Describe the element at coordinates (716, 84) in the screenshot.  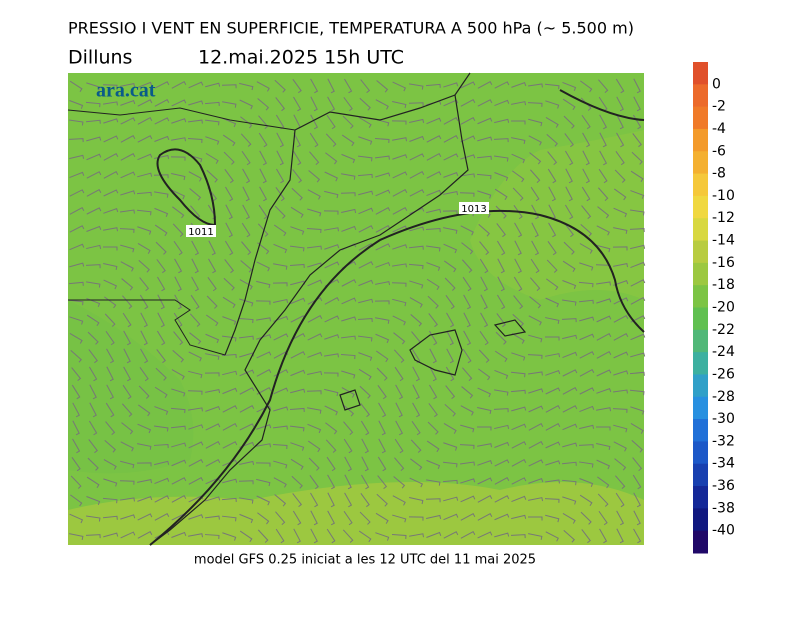
I see `colorbar-tick-label: 0` at that location.